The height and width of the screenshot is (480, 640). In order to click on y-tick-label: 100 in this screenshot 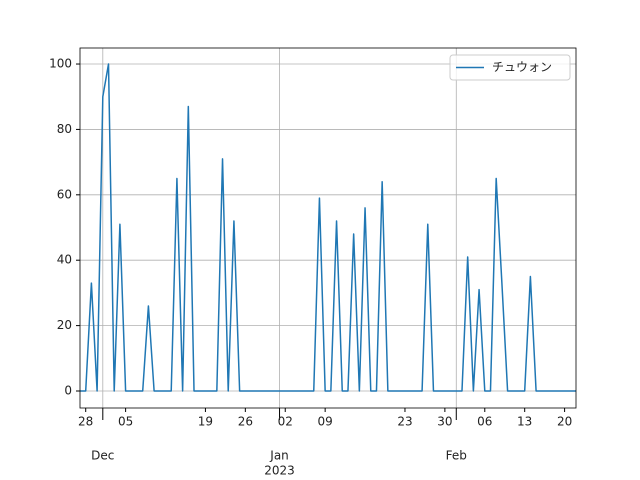, I will do `click(60, 64)`.